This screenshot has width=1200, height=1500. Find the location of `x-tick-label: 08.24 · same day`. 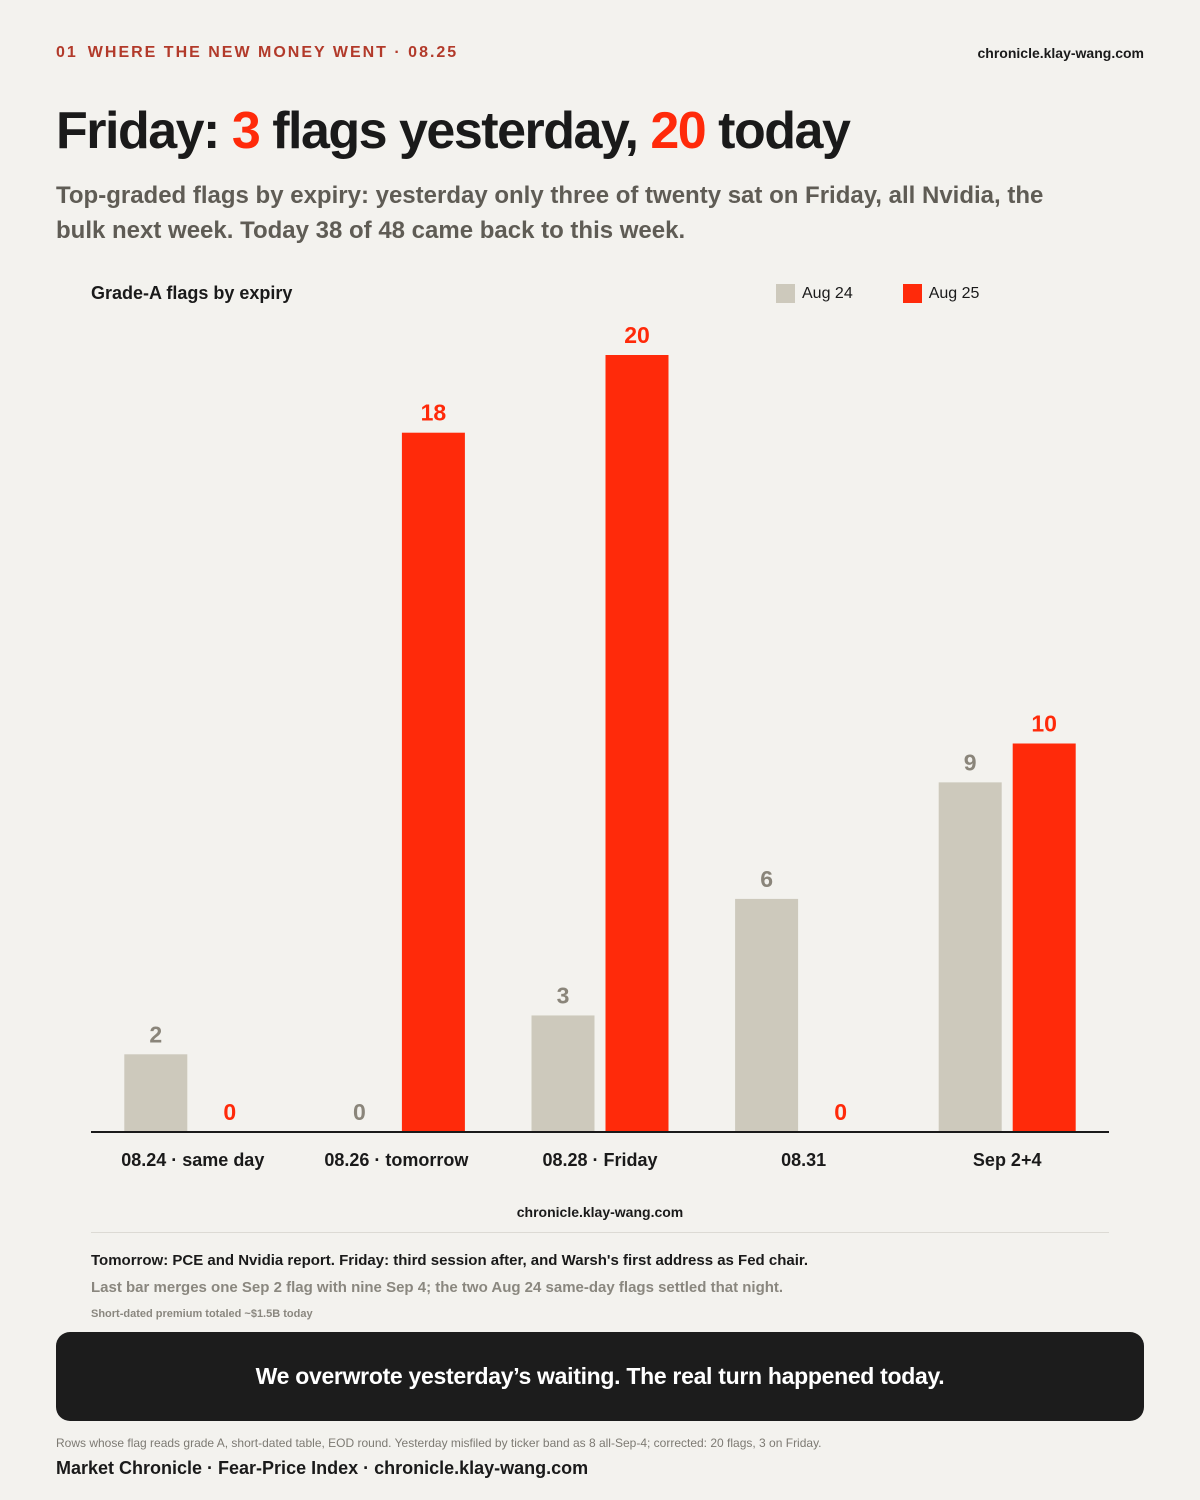

x-tick-label: 08.24 · same day is located at coordinates (192, 1160).